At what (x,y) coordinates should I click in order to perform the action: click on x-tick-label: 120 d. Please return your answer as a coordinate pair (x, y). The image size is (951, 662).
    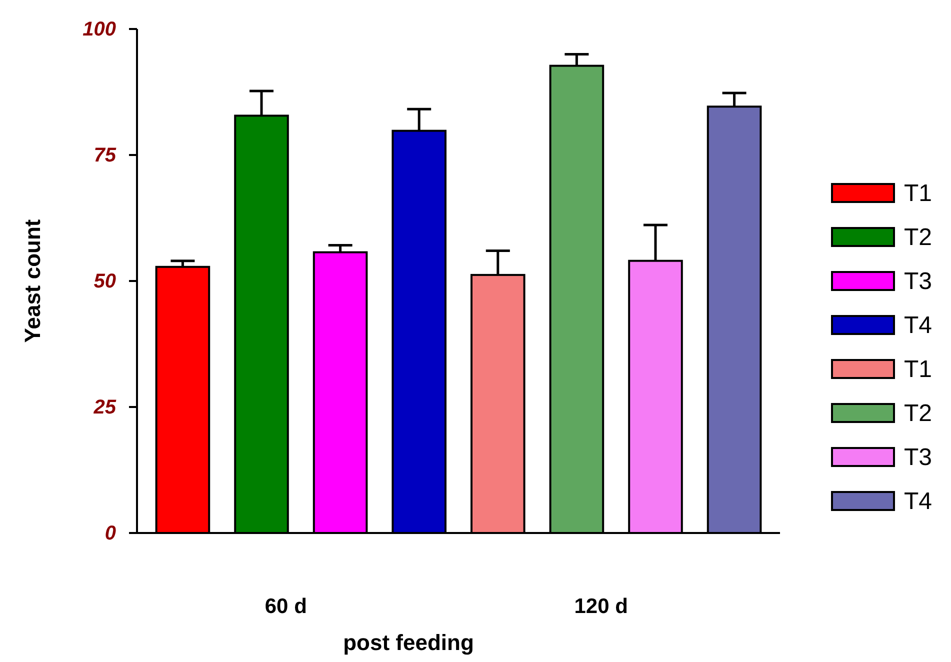
    Looking at the image, I should click on (601, 606).